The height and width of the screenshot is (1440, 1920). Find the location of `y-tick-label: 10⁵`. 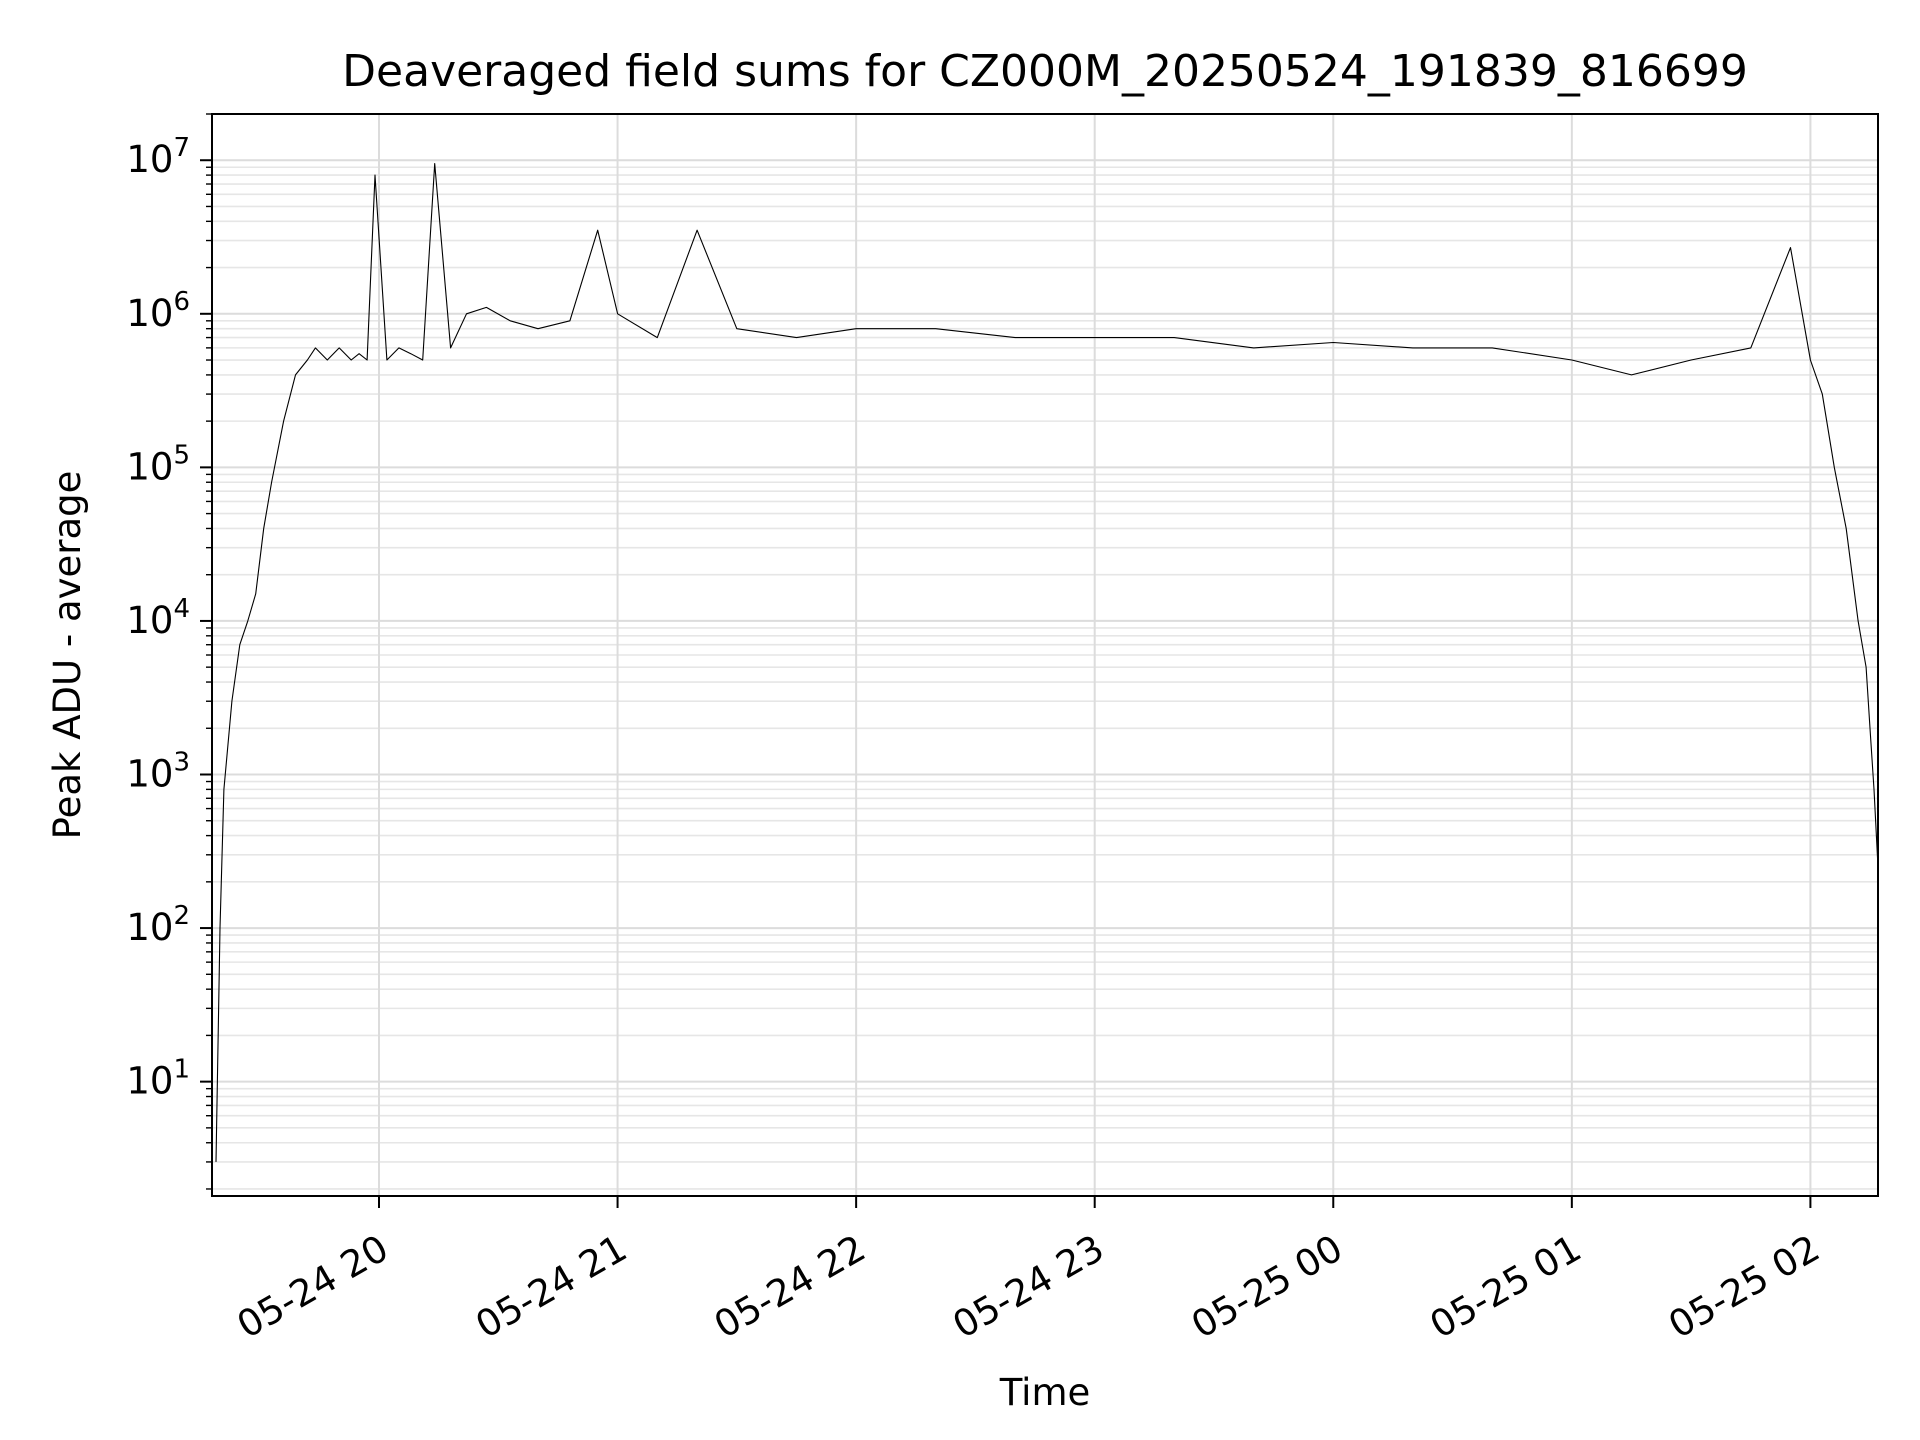

y-tick-label: 10⁵ is located at coordinates (158, 464).